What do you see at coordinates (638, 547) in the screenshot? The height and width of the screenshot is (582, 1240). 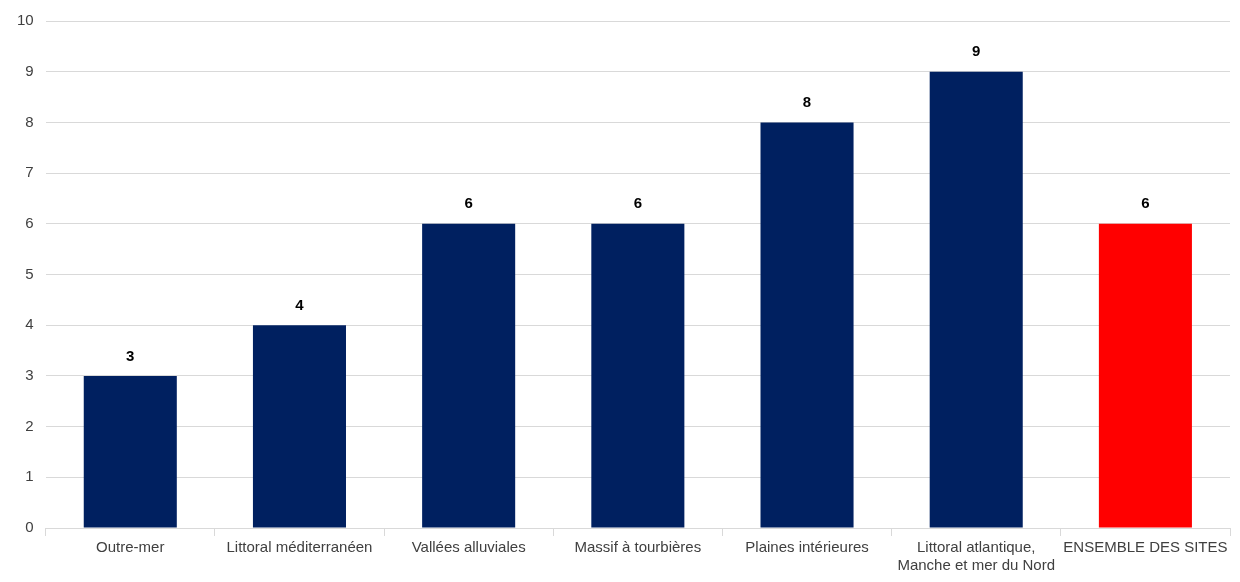 I see `x-tick-label: Massif à tourbières` at bounding box center [638, 547].